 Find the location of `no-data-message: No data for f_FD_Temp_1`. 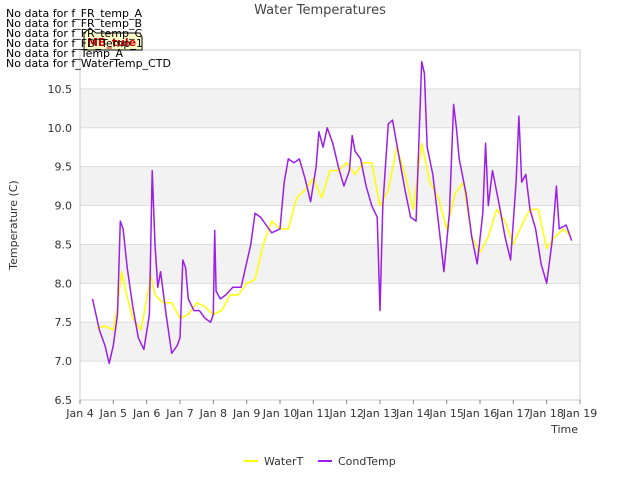

no-data-message: No data for f_FD_Temp_1 is located at coordinates (74, 43).